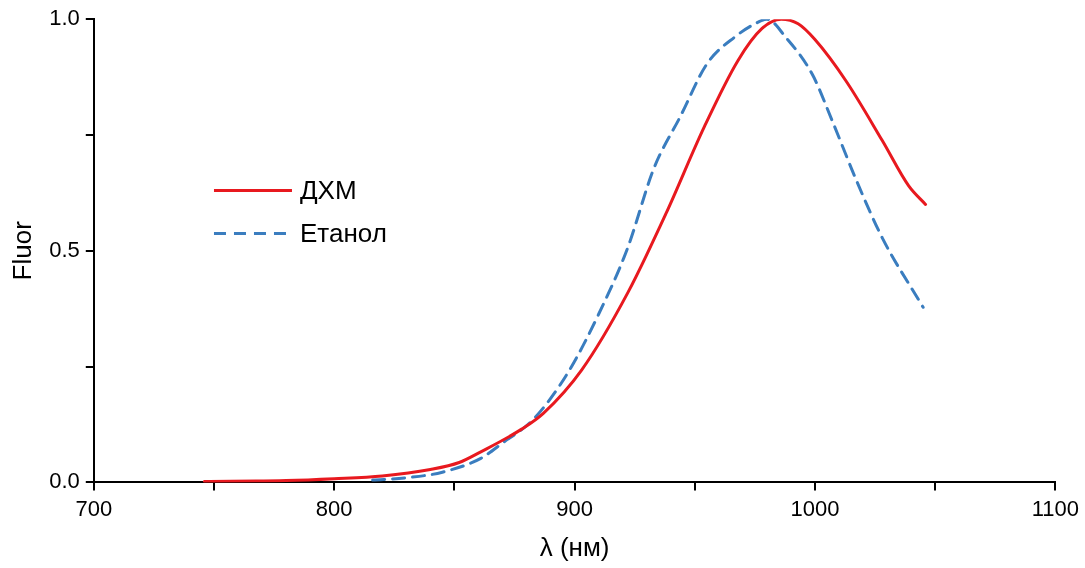 Image resolution: width=1085 pixels, height=568 pixels. What do you see at coordinates (574, 546) in the screenshot?
I see `x-axis-title: λ (нм)` at bounding box center [574, 546].